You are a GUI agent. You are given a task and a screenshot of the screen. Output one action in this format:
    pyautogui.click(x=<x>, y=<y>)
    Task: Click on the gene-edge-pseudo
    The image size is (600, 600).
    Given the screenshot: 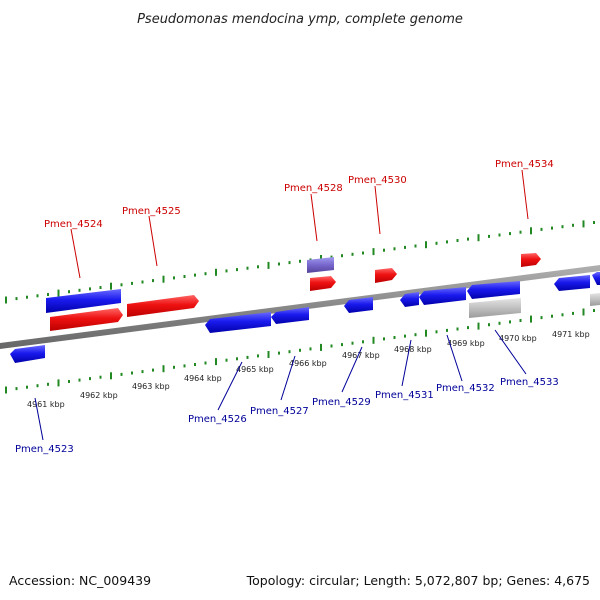 What is the action you would take?
    pyautogui.click(x=595, y=299)
    